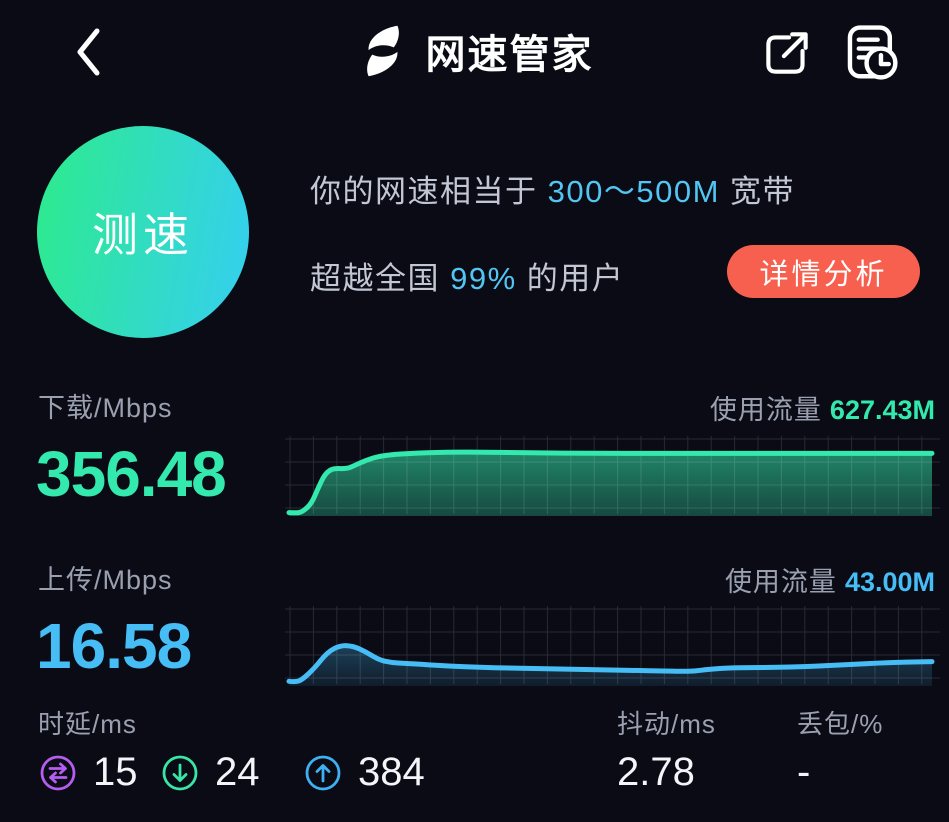 The height and width of the screenshot is (822, 949). I want to click on ping-latency-stat: 15, so click(88, 772).